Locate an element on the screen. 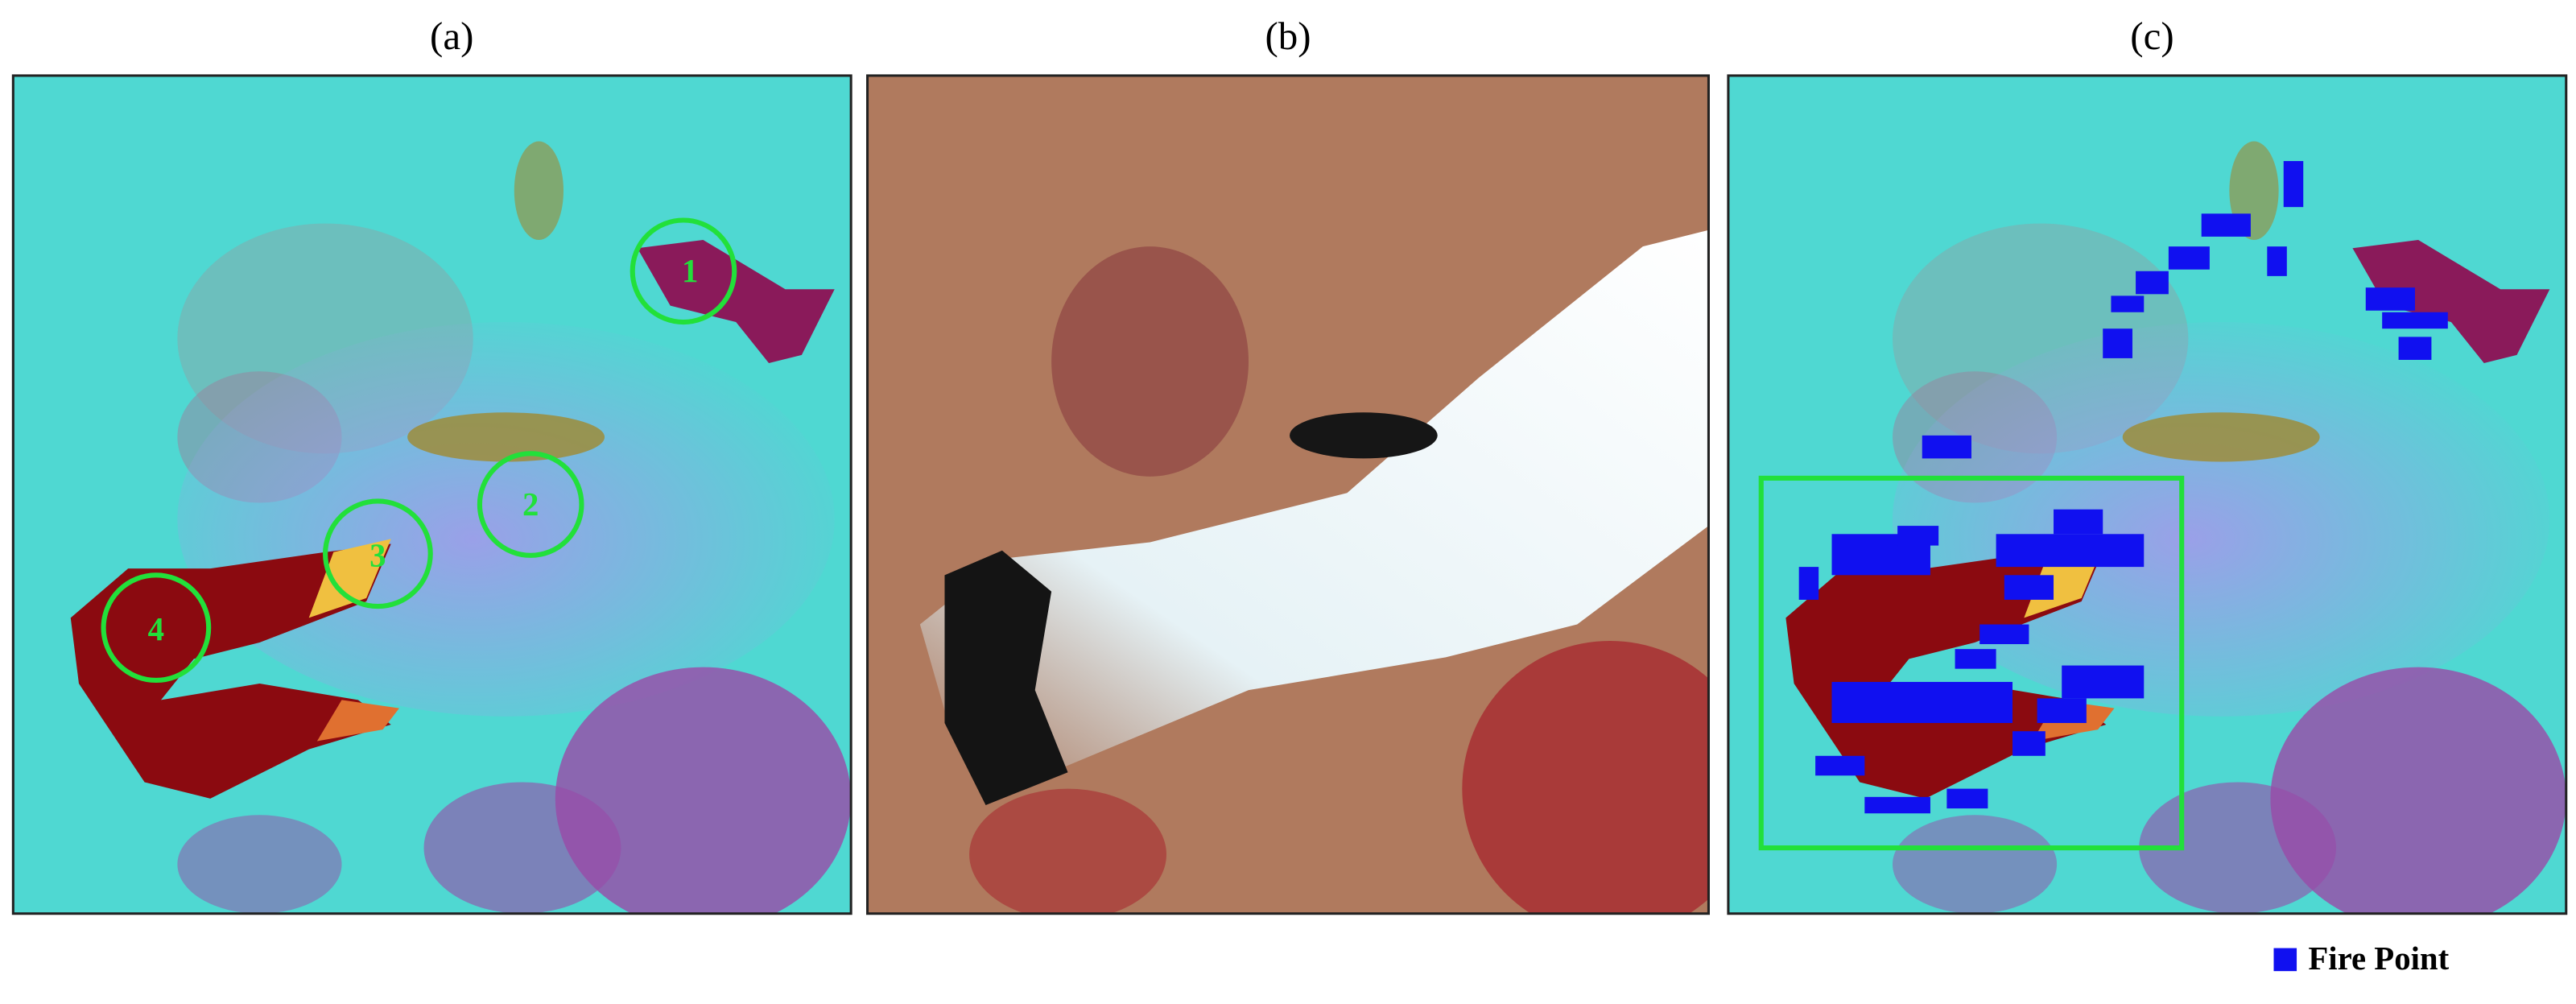  annotation: 3 is located at coordinates (377, 555).